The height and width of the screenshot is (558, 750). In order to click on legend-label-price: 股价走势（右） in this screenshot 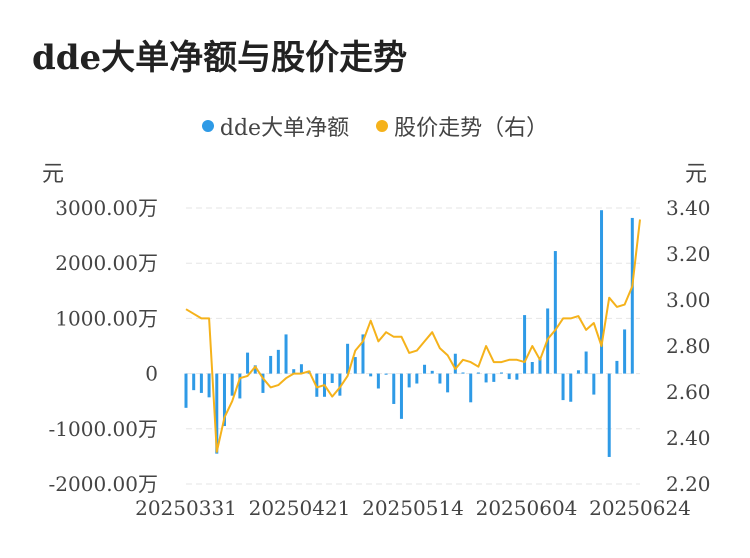, I will do `click(471, 128)`.